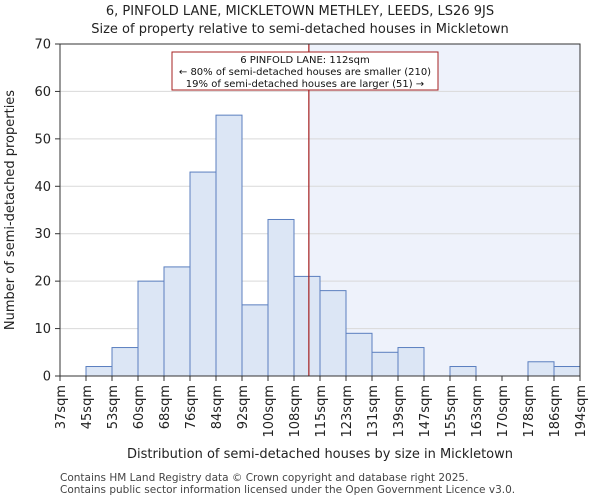 This screenshot has width=600, height=504. What do you see at coordinates (87, 407) in the screenshot?
I see `x-tick-label: 45sqm` at bounding box center [87, 407].